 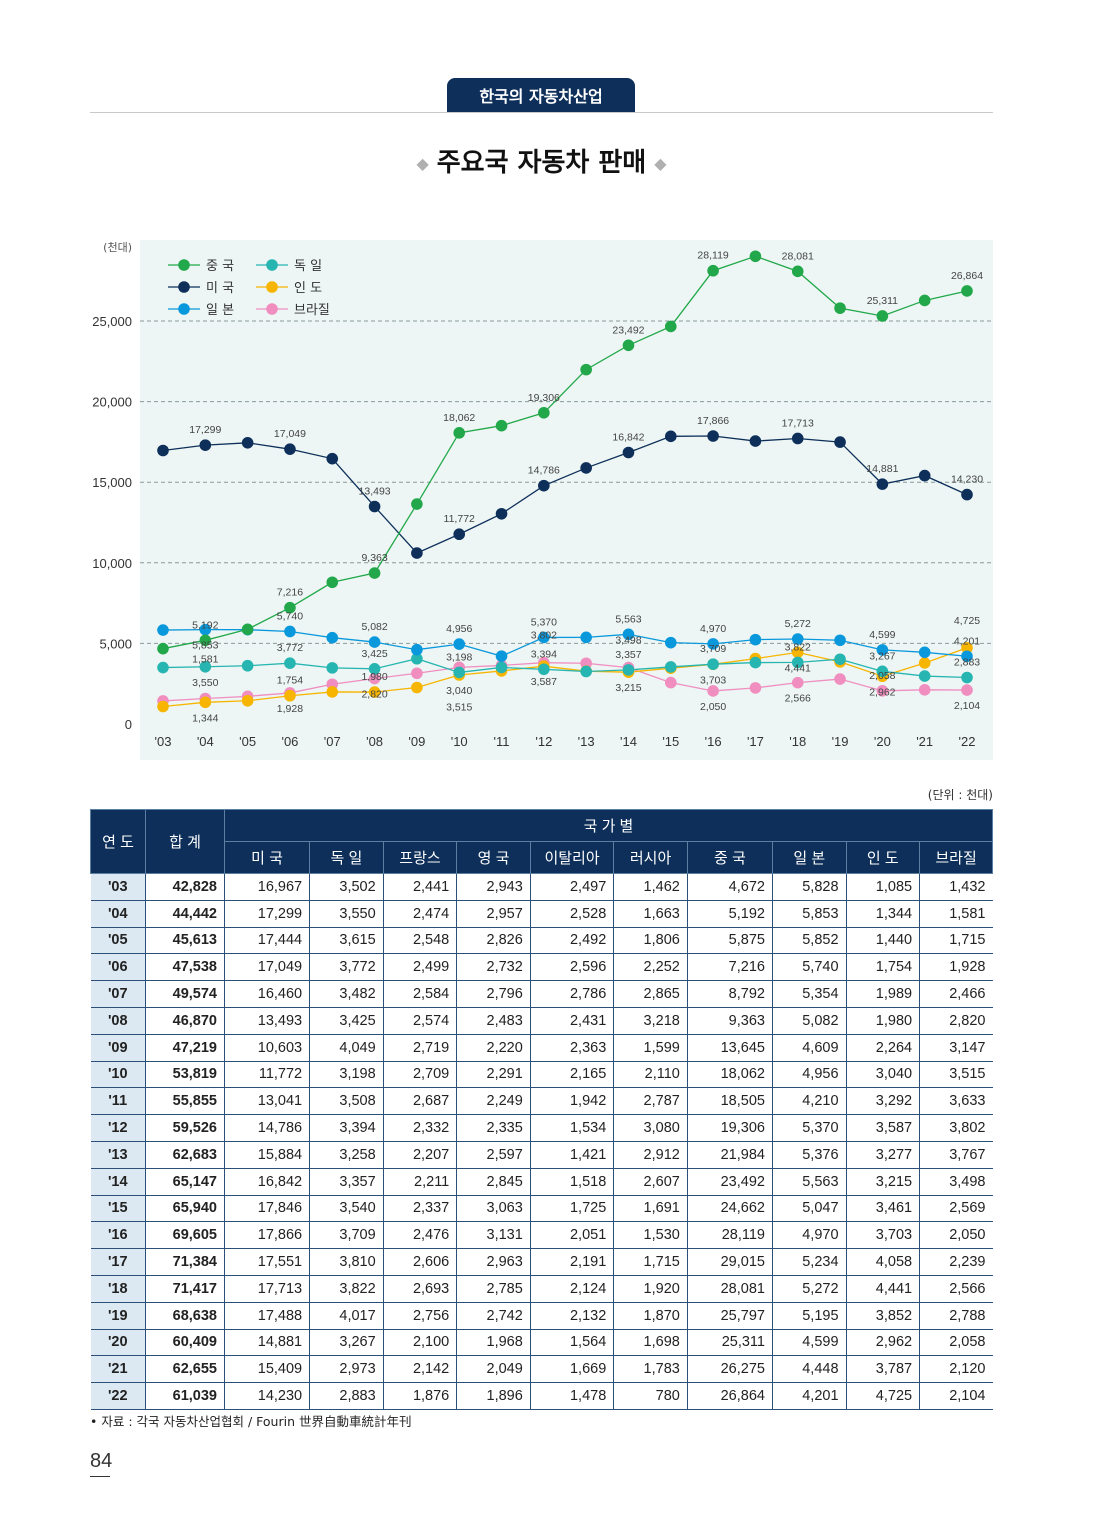 I want to click on value-cell: 2,441, so click(x=419, y=887).